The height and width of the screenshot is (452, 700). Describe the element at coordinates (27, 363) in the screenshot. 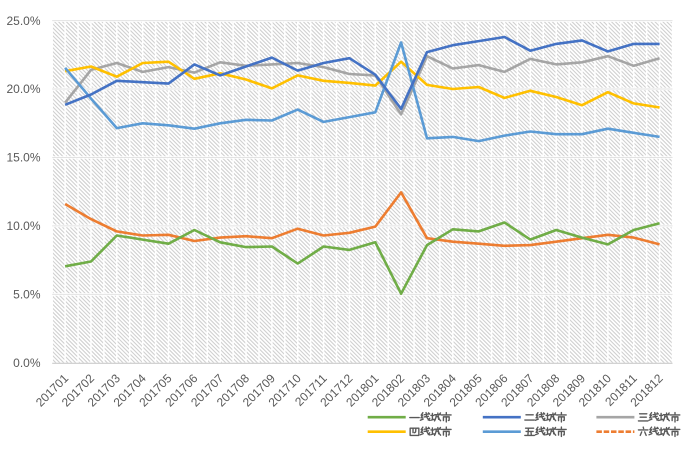

I see `svg-text: 0.0%` at that location.